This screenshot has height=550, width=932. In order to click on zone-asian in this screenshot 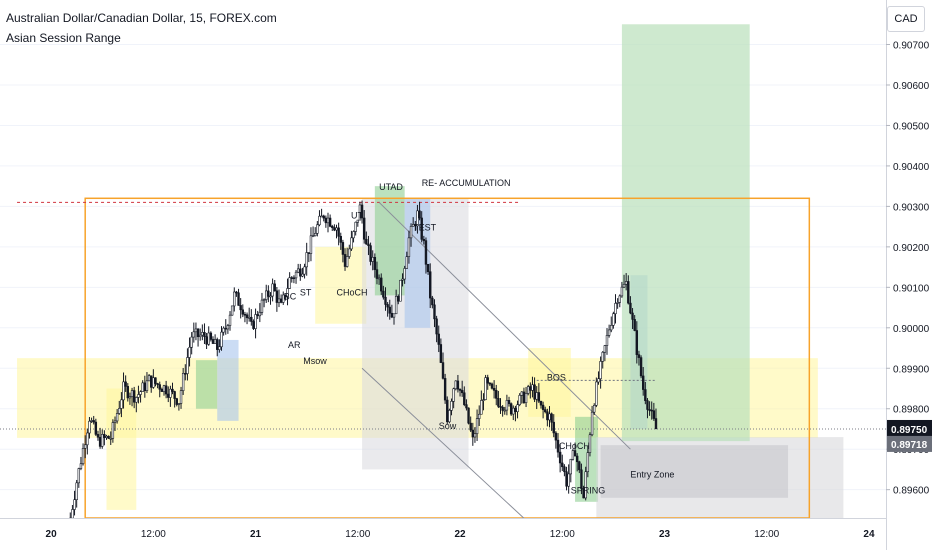, I will do `click(549, 382)`.